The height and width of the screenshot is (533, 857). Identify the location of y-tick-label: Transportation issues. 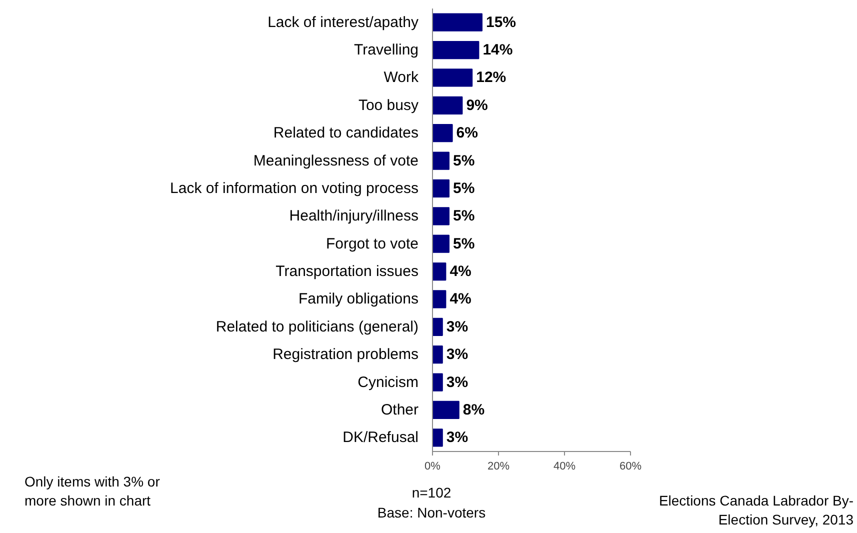
(347, 271).